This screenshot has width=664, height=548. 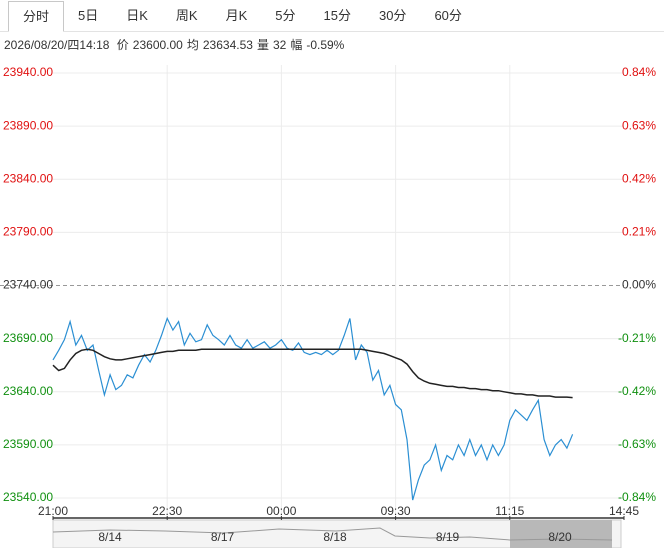 I want to click on y2-tick-label: 0.84%, so click(x=639, y=72).